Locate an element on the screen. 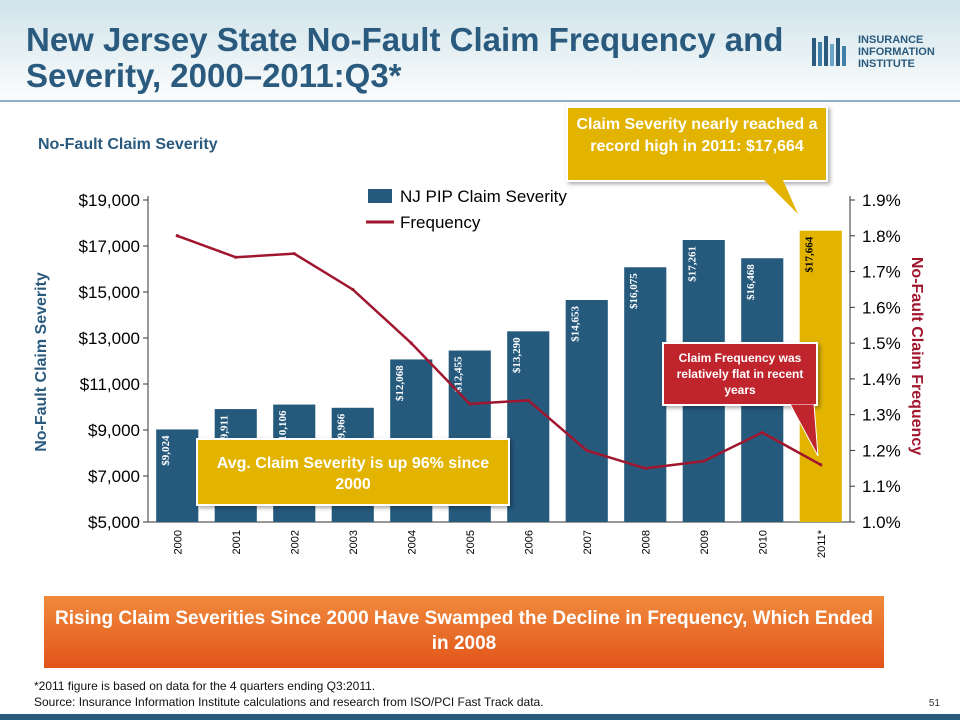  y-tick-label-right: 1.6% is located at coordinates (881, 307).